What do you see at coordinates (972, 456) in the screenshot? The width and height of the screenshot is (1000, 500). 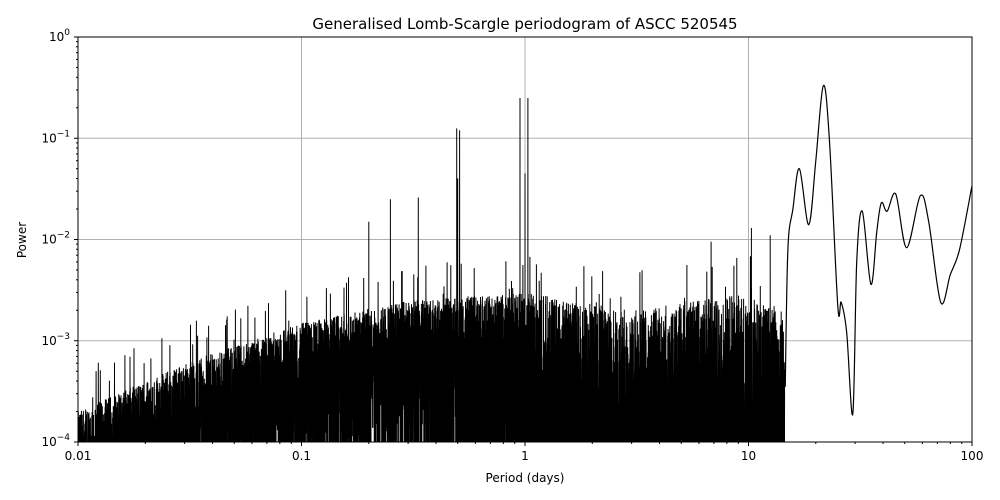 I see `x-tick-label: 100` at bounding box center [972, 456].